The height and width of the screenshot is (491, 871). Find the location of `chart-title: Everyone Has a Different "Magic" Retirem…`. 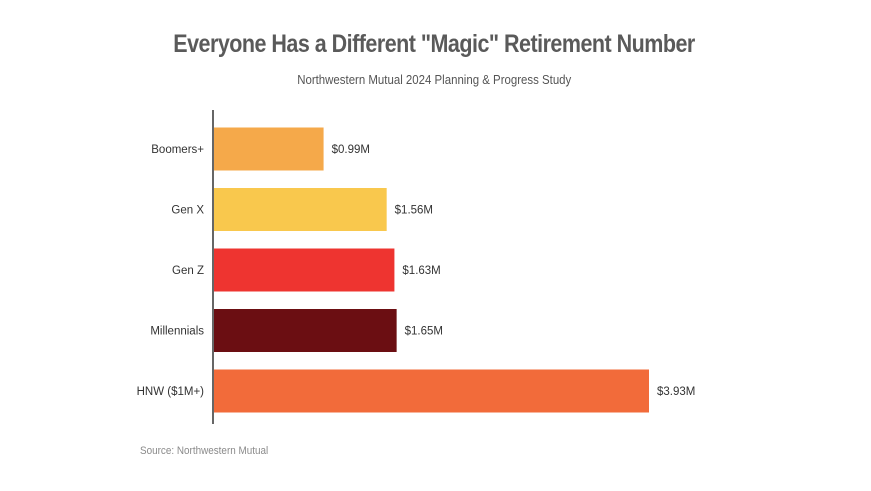

chart-title: Everyone Has a Different "Magic" Retirem… is located at coordinates (434, 44).